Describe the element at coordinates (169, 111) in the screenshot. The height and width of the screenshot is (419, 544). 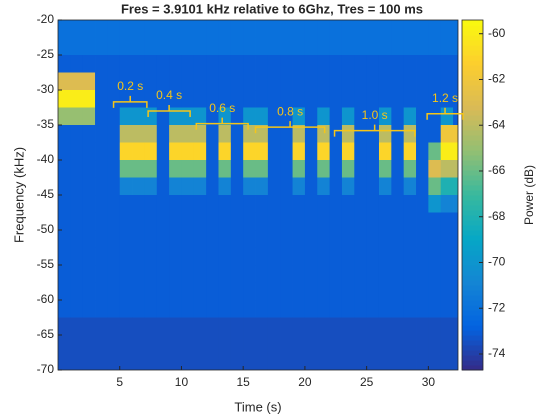
I see `annotation-brace` at that location.